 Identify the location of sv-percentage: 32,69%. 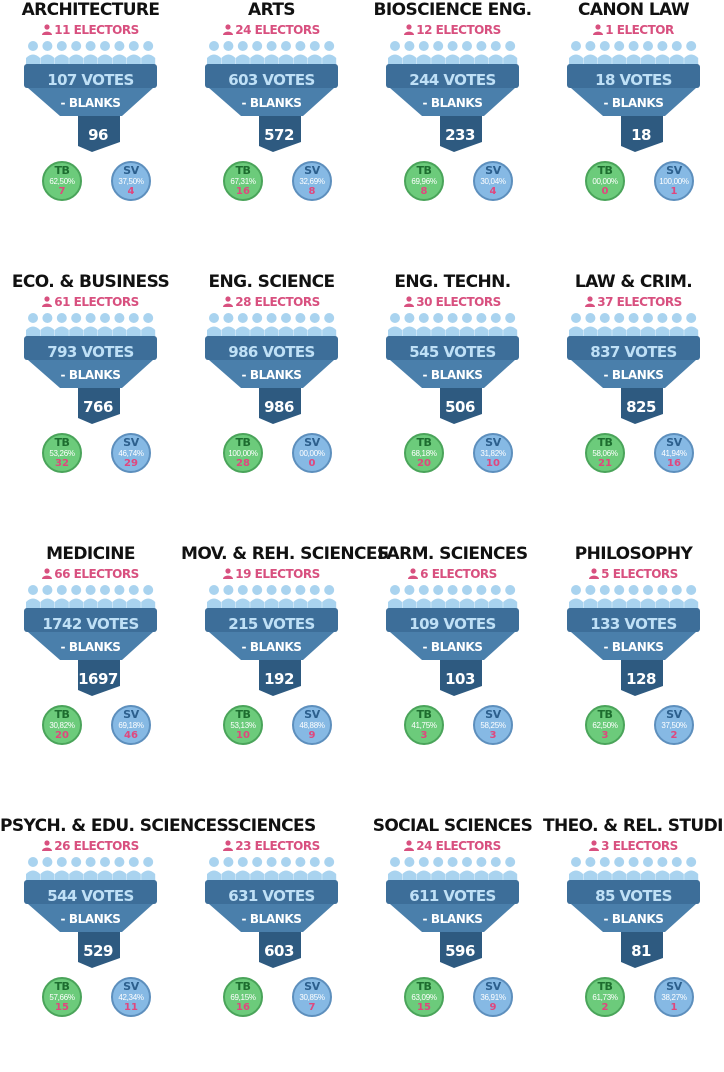
(312, 181).